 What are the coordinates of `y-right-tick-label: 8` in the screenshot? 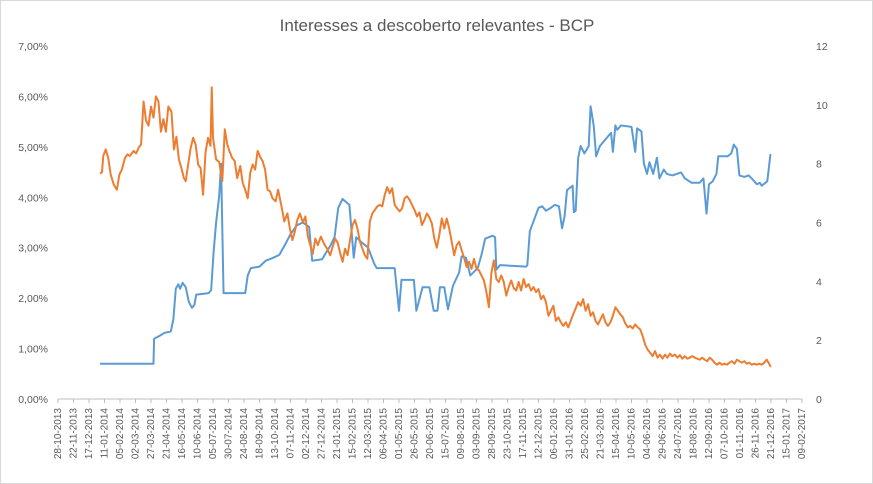 It's located at (819, 165).